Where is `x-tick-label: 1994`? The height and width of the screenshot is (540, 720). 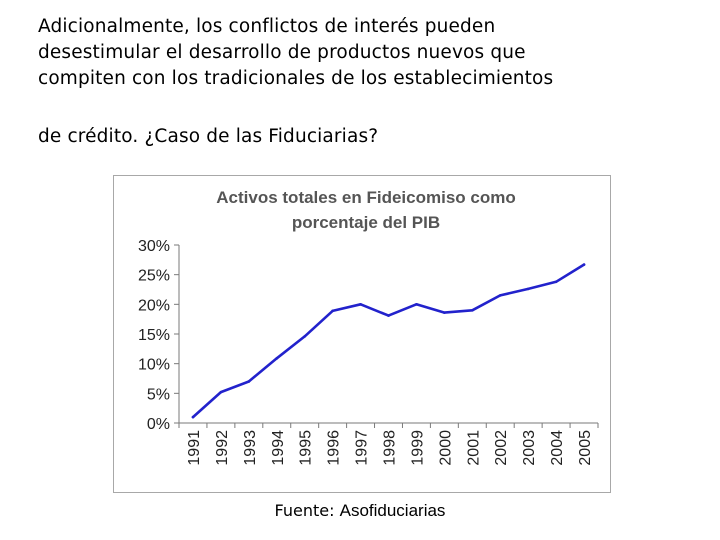 x-tick-label: 1994 is located at coordinates (278, 448).